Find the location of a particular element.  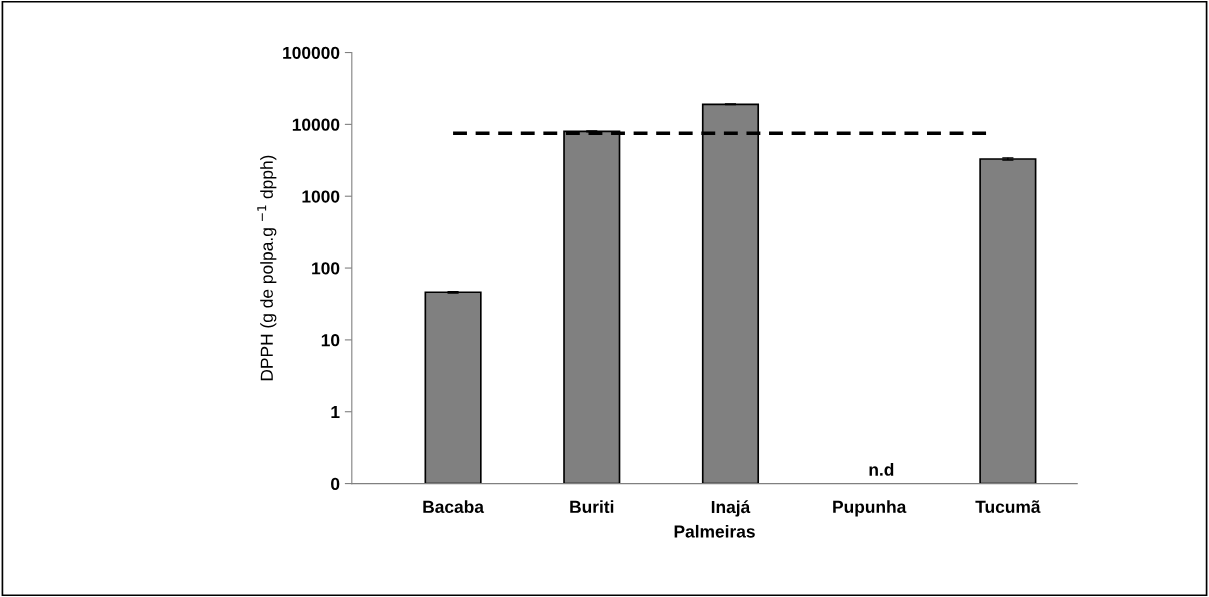

x-tick-label: Buriti is located at coordinates (592, 506).